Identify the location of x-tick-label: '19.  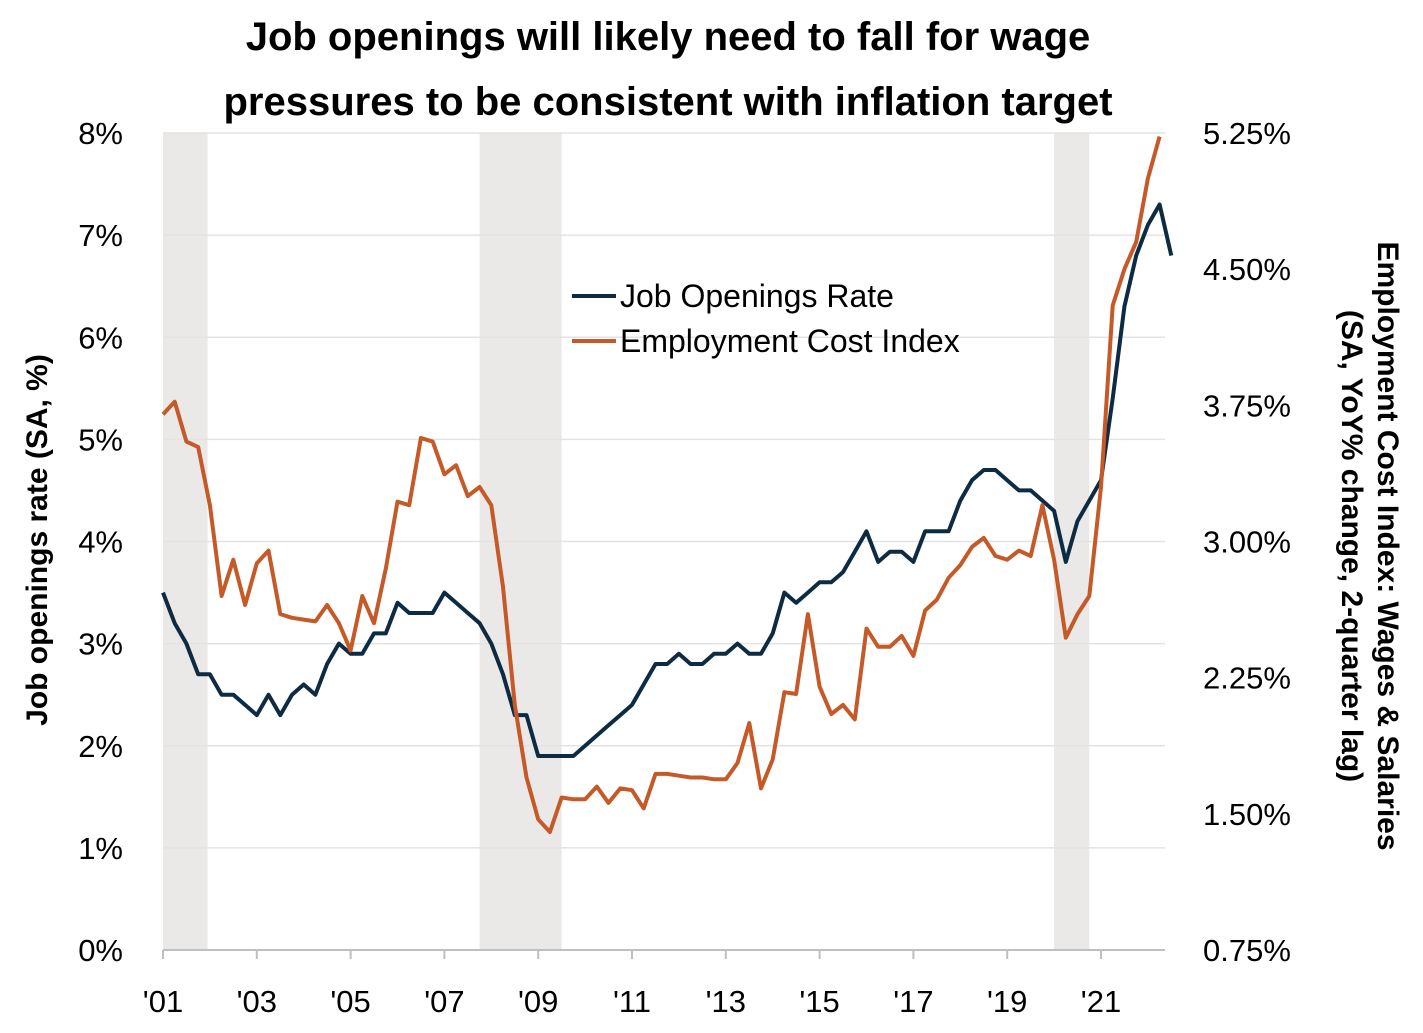
(1007, 1001).